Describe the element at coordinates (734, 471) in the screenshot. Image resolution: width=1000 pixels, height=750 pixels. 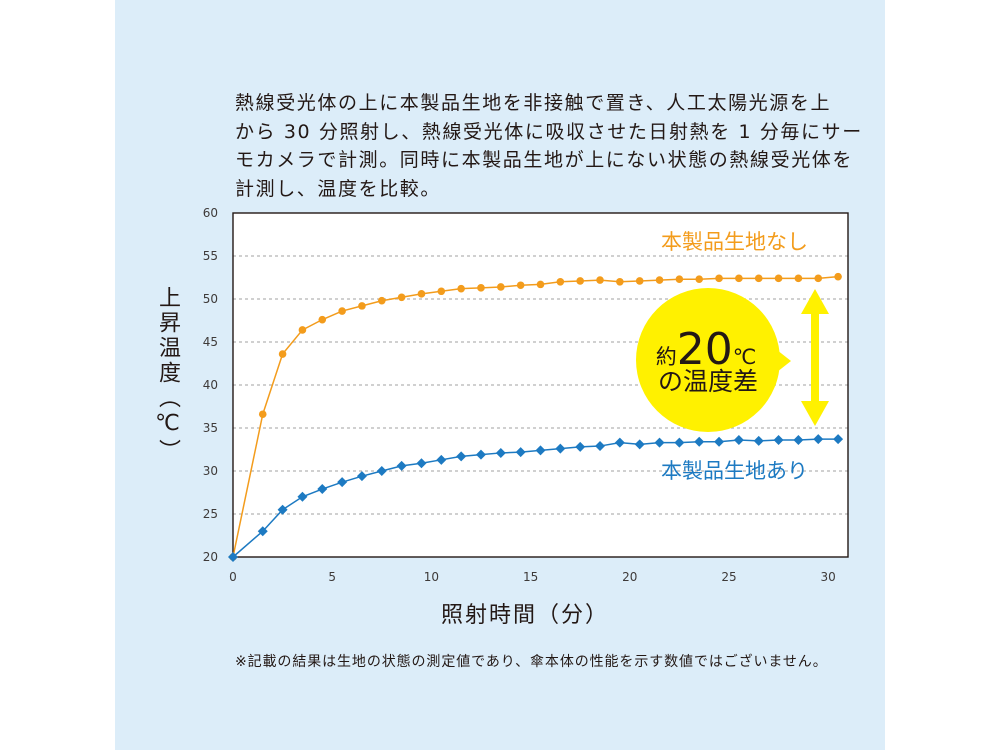
I see `series-label: 本製品生地あり` at that location.